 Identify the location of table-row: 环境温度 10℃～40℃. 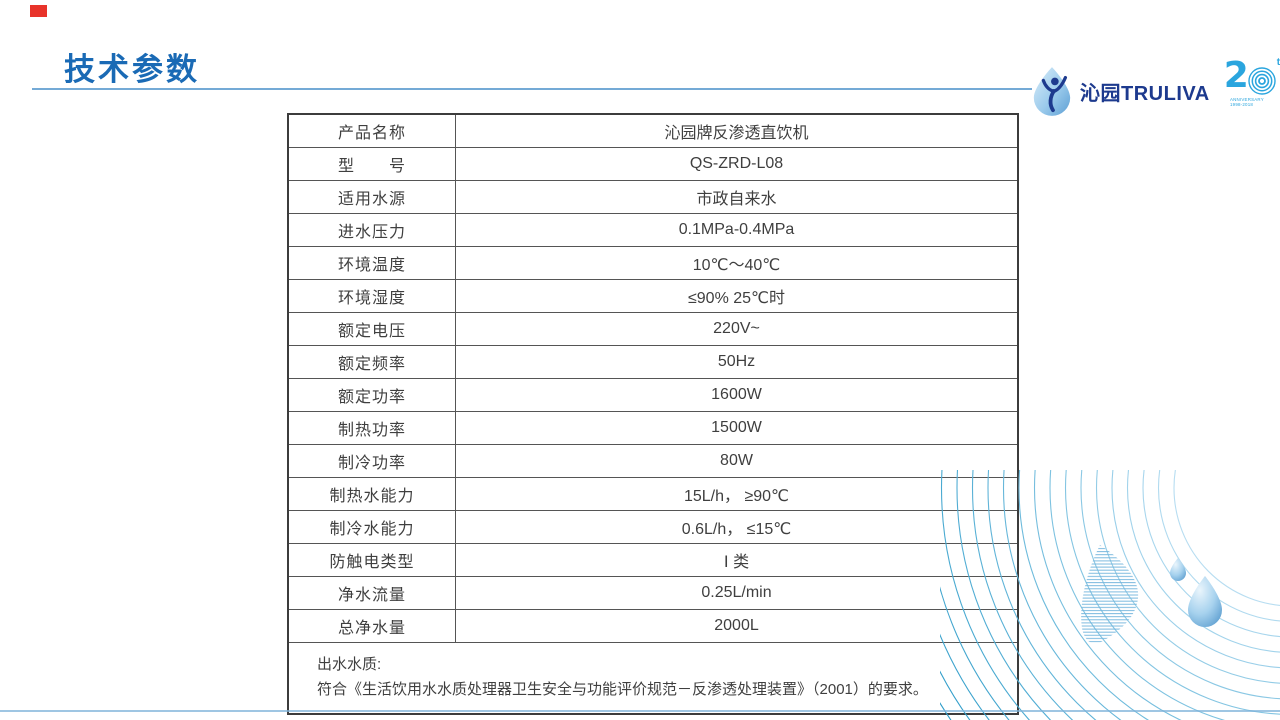
(653, 263).